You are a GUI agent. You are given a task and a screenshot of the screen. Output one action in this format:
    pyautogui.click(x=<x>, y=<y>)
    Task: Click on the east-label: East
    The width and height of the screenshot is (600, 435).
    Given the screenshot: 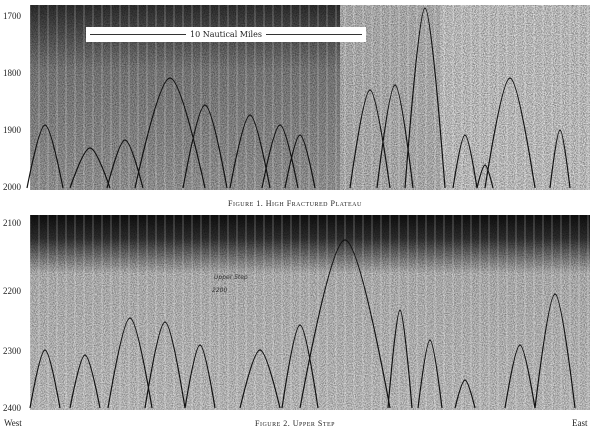 What is the action you would take?
    pyautogui.click(x=580, y=423)
    